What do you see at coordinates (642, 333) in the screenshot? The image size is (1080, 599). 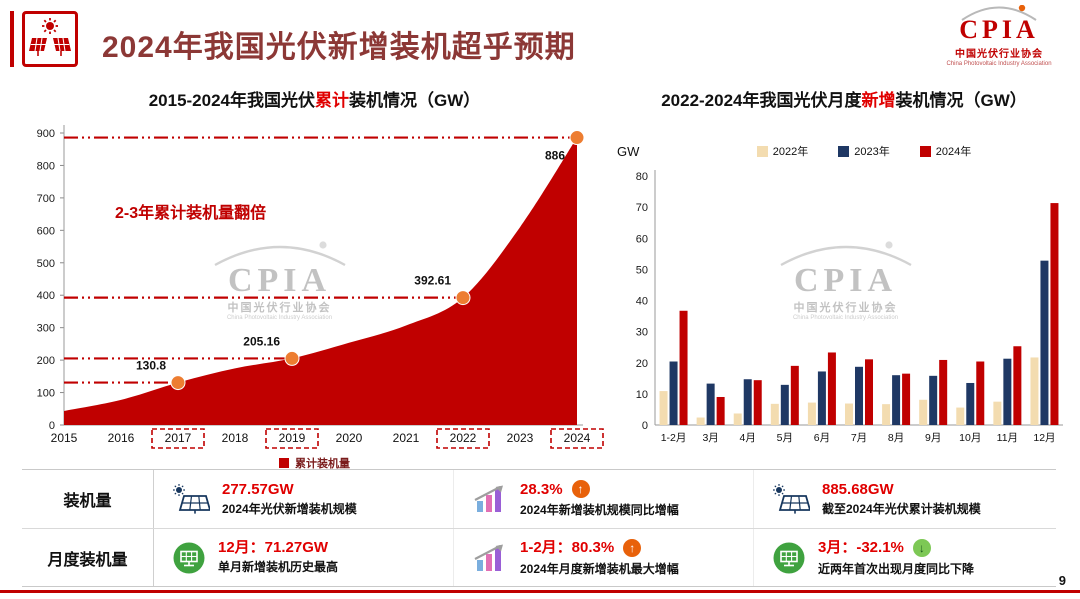 I see `y-tick-label: 30` at bounding box center [642, 333].